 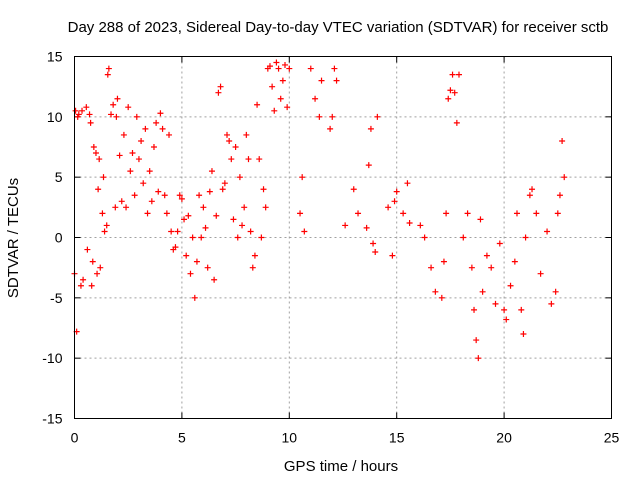 What do you see at coordinates (341, 466) in the screenshot?
I see `x-axis-label: GPS time / hours` at bounding box center [341, 466].